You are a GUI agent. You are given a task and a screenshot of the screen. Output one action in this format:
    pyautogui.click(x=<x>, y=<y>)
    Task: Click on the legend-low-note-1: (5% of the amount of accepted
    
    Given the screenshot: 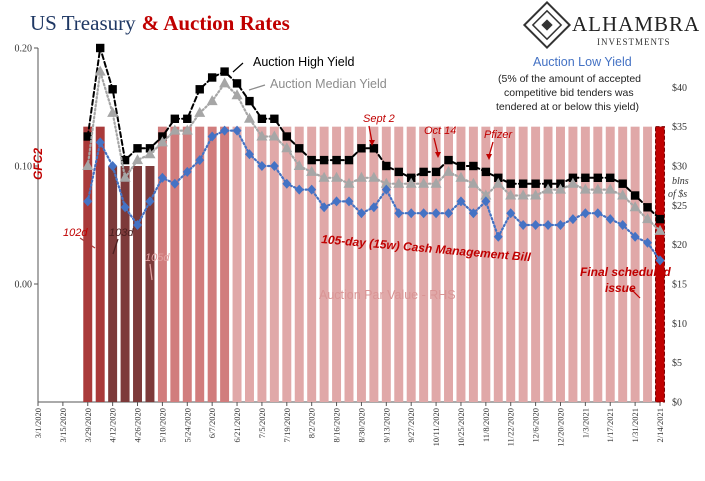 What is the action you would take?
    pyautogui.click(x=569, y=79)
    